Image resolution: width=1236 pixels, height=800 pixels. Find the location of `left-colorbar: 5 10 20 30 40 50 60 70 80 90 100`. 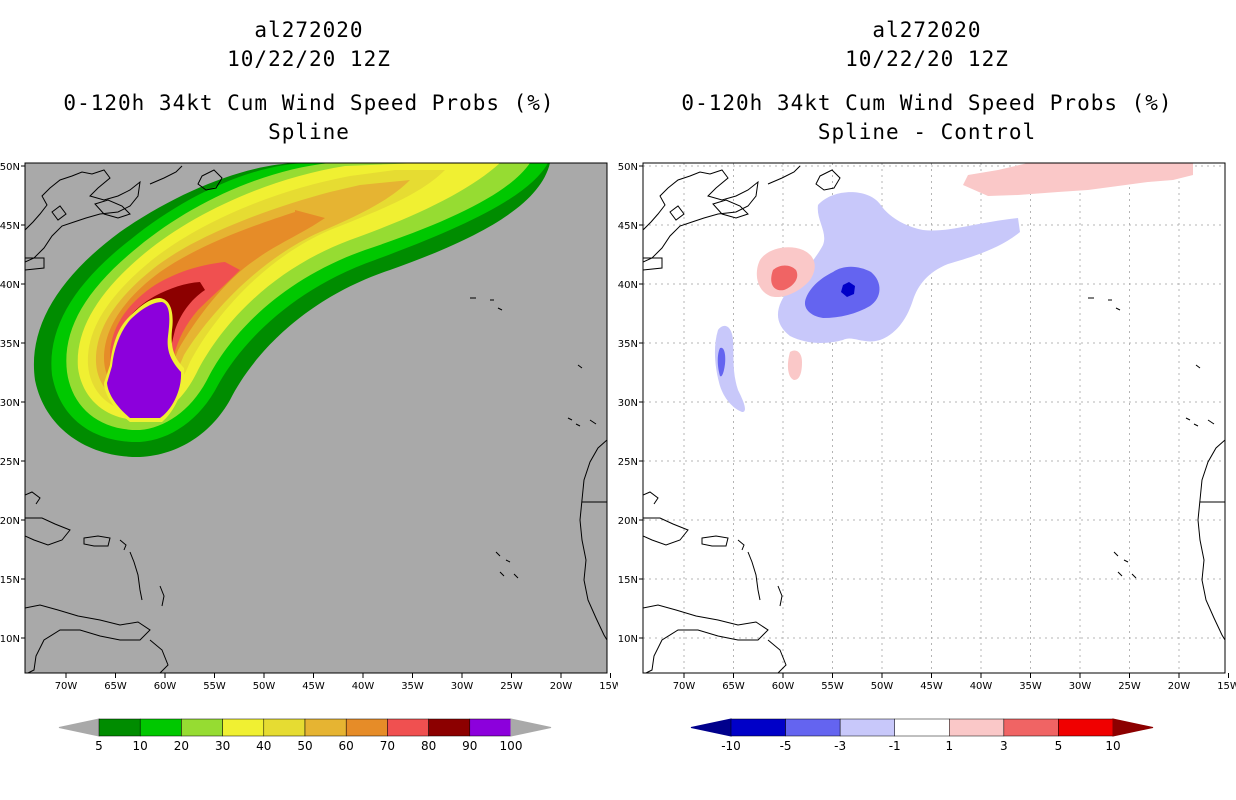

left-colorbar: 5 10 20 30 40 50 60 70 80 90 100 is located at coordinates (305, 735).